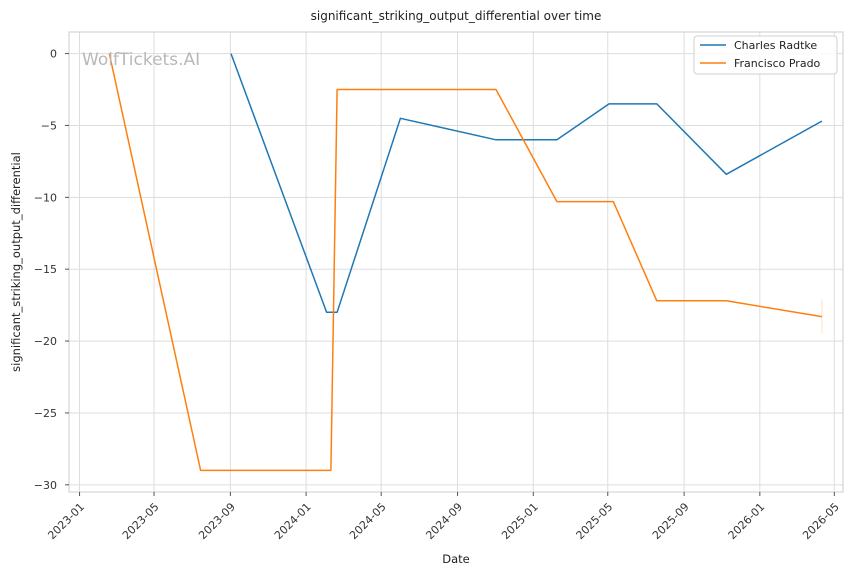 The width and height of the screenshot is (851, 575). What do you see at coordinates (53, 54) in the screenshot?
I see `y-tick-label: 0` at bounding box center [53, 54].